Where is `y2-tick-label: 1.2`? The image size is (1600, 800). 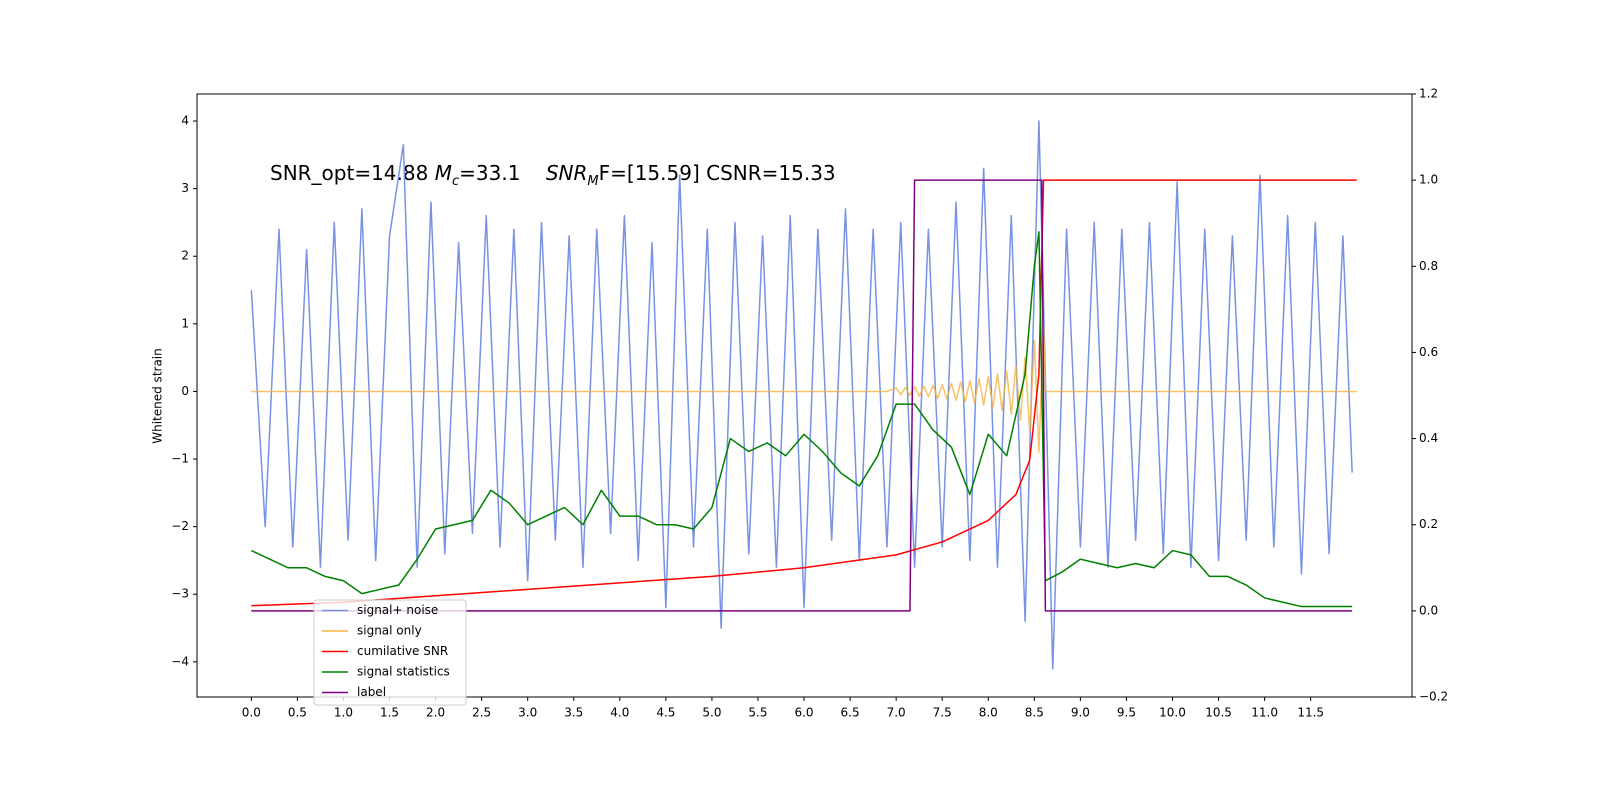 y2-tick-label: 1.2 is located at coordinates (1428, 94).